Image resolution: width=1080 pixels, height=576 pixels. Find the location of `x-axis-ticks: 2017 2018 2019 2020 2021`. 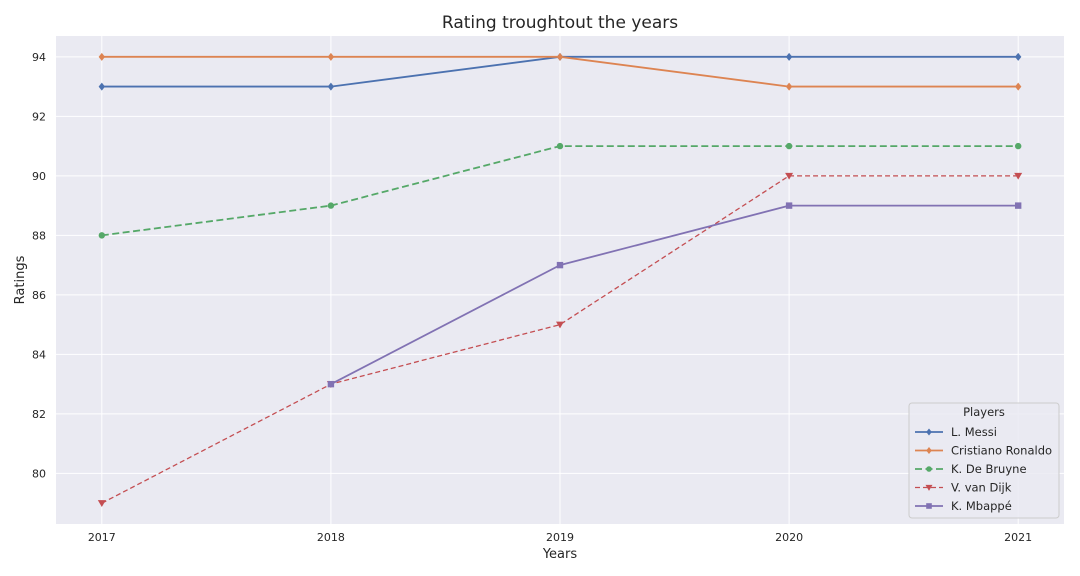

x-axis-ticks: 2017 2018 2019 2020 2021 is located at coordinates (560, 537).